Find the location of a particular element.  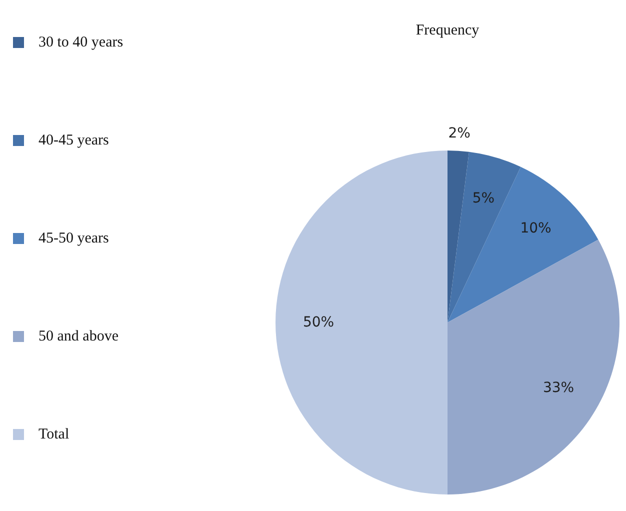

data-label: 10% is located at coordinates (536, 228).